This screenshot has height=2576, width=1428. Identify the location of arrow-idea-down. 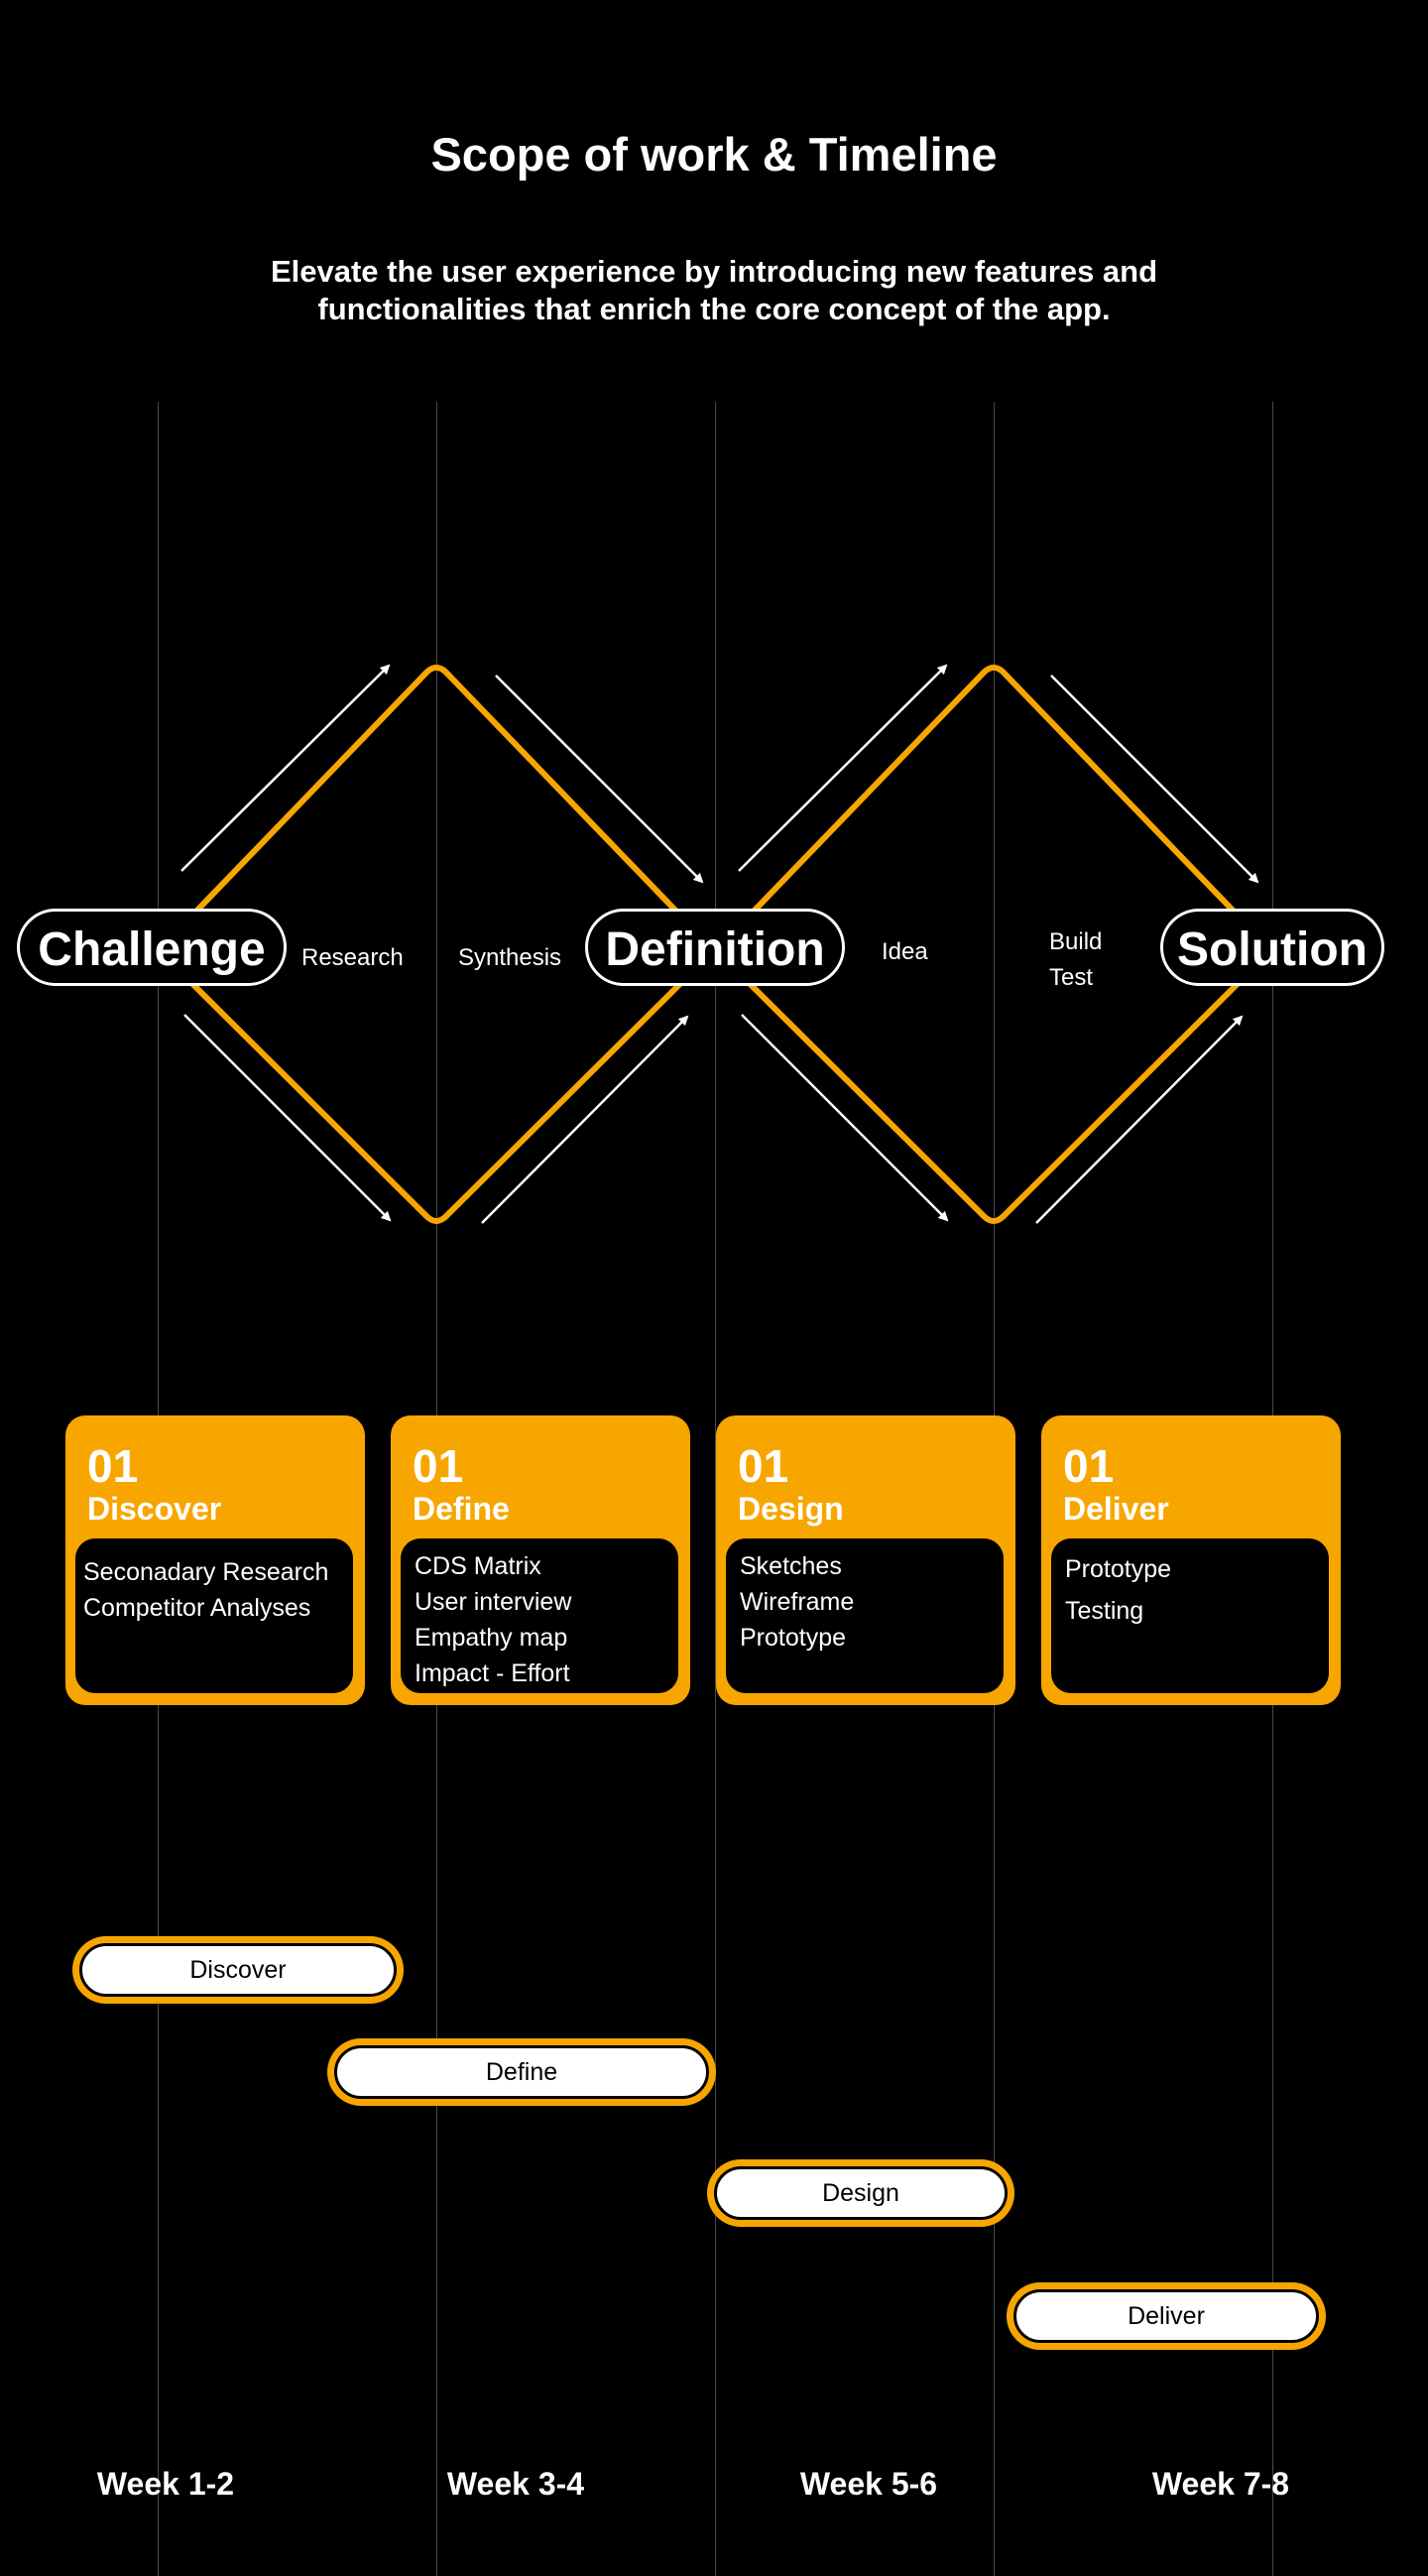
(845, 1118).